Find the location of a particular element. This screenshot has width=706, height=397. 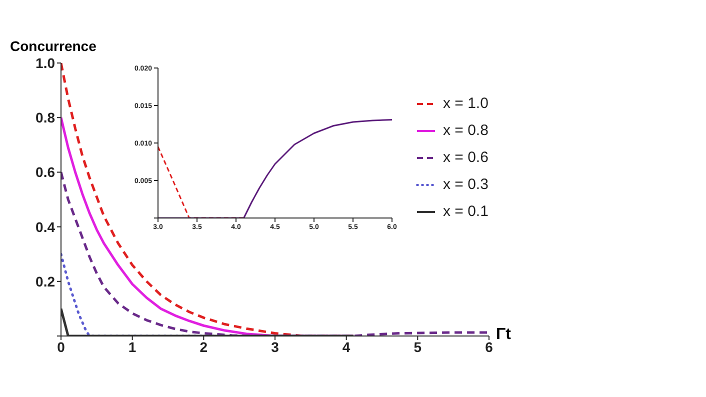

y-tick-label: 0.8 is located at coordinates (46, 118).